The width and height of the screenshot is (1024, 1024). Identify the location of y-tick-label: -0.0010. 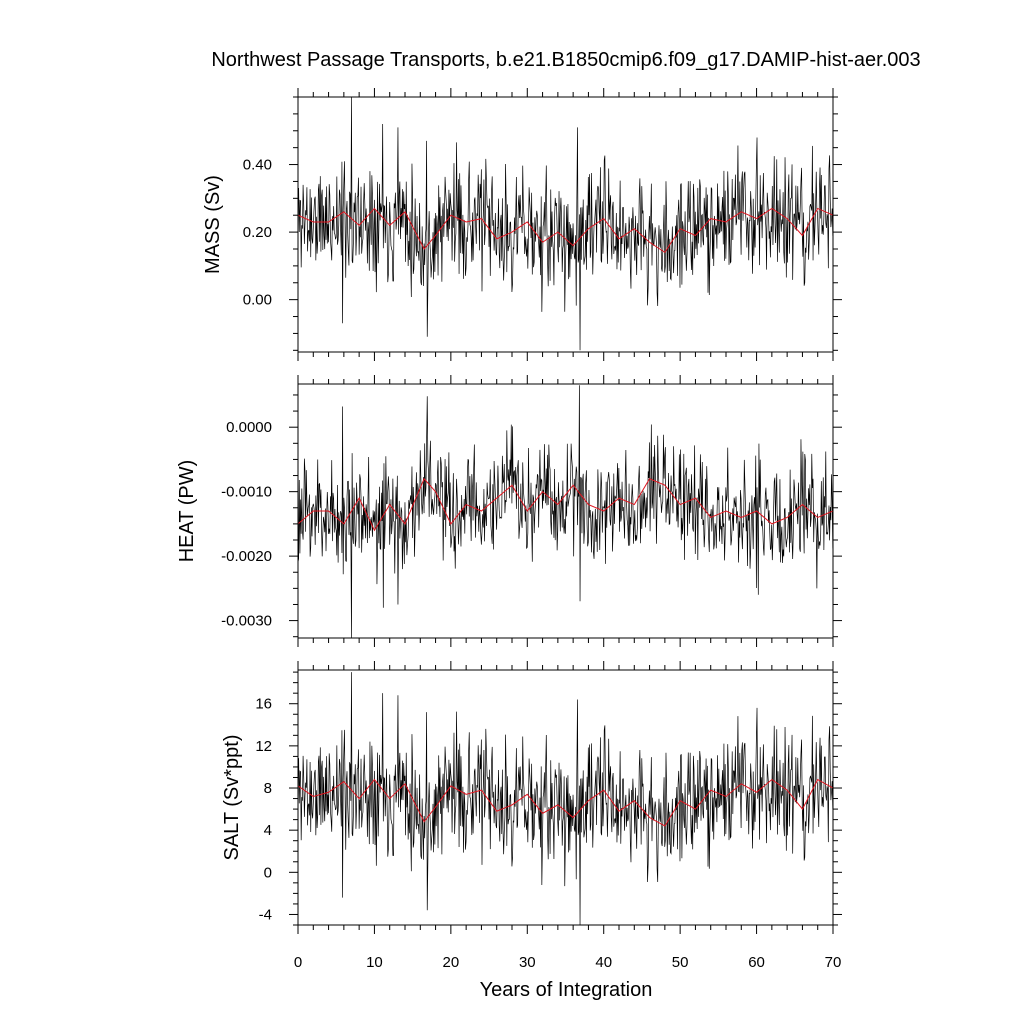
(246, 492).